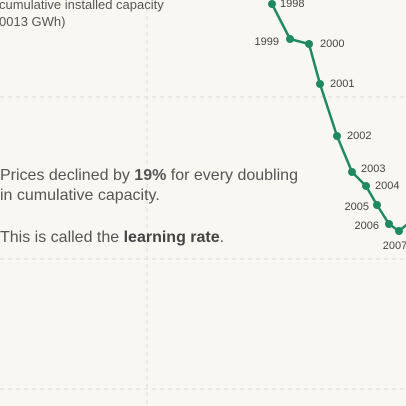 The height and width of the screenshot is (406, 406). What do you see at coordinates (359, 136) in the screenshot?
I see `point-label: 2002` at bounding box center [359, 136].